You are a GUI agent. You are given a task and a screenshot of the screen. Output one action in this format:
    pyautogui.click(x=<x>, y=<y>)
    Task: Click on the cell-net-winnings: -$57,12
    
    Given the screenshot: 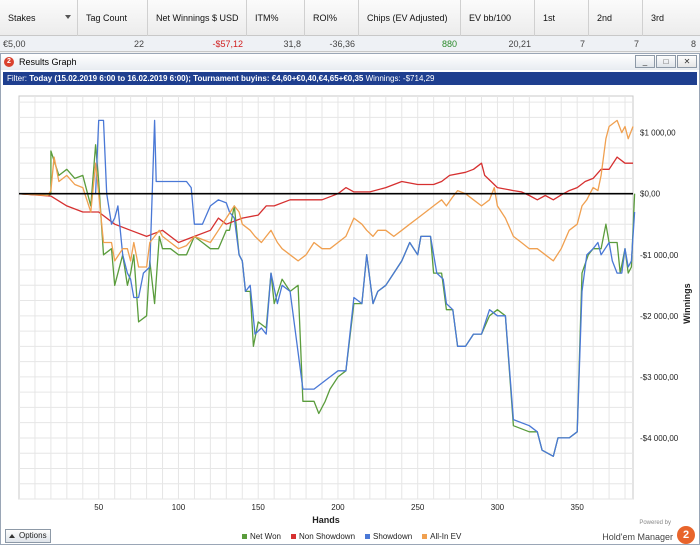 What is the action you would take?
    pyautogui.click(x=227, y=44)
    